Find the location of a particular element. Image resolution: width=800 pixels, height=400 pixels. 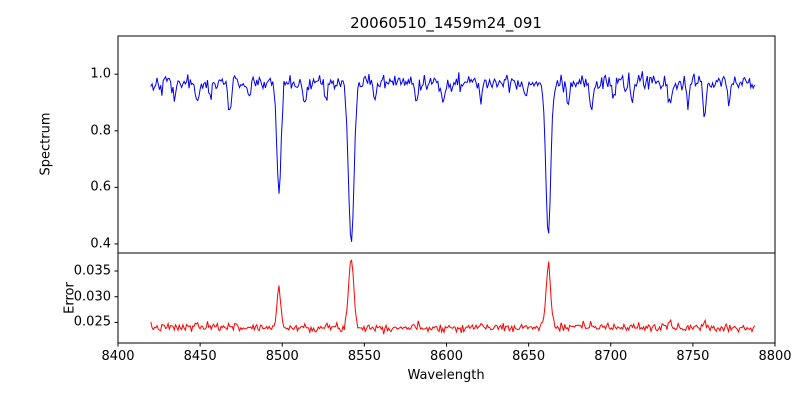

x-tick-label: 8500 is located at coordinates (282, 356).